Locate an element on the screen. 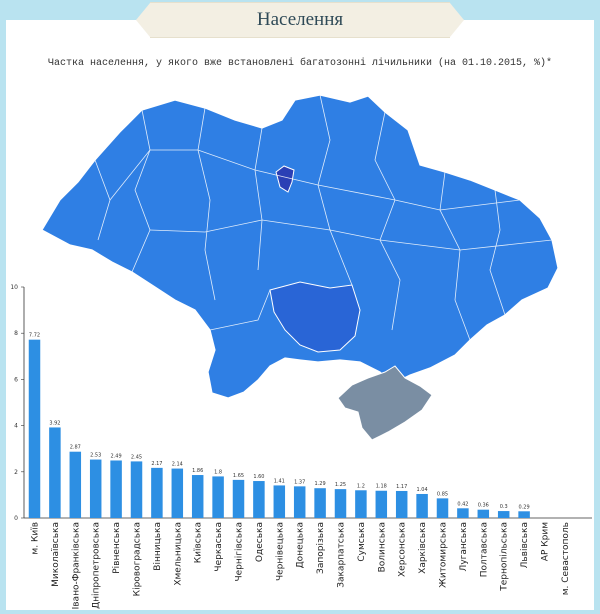 The image size is (600, 614). bar-value-label: 7.72 is located at coordinates (34, 336).